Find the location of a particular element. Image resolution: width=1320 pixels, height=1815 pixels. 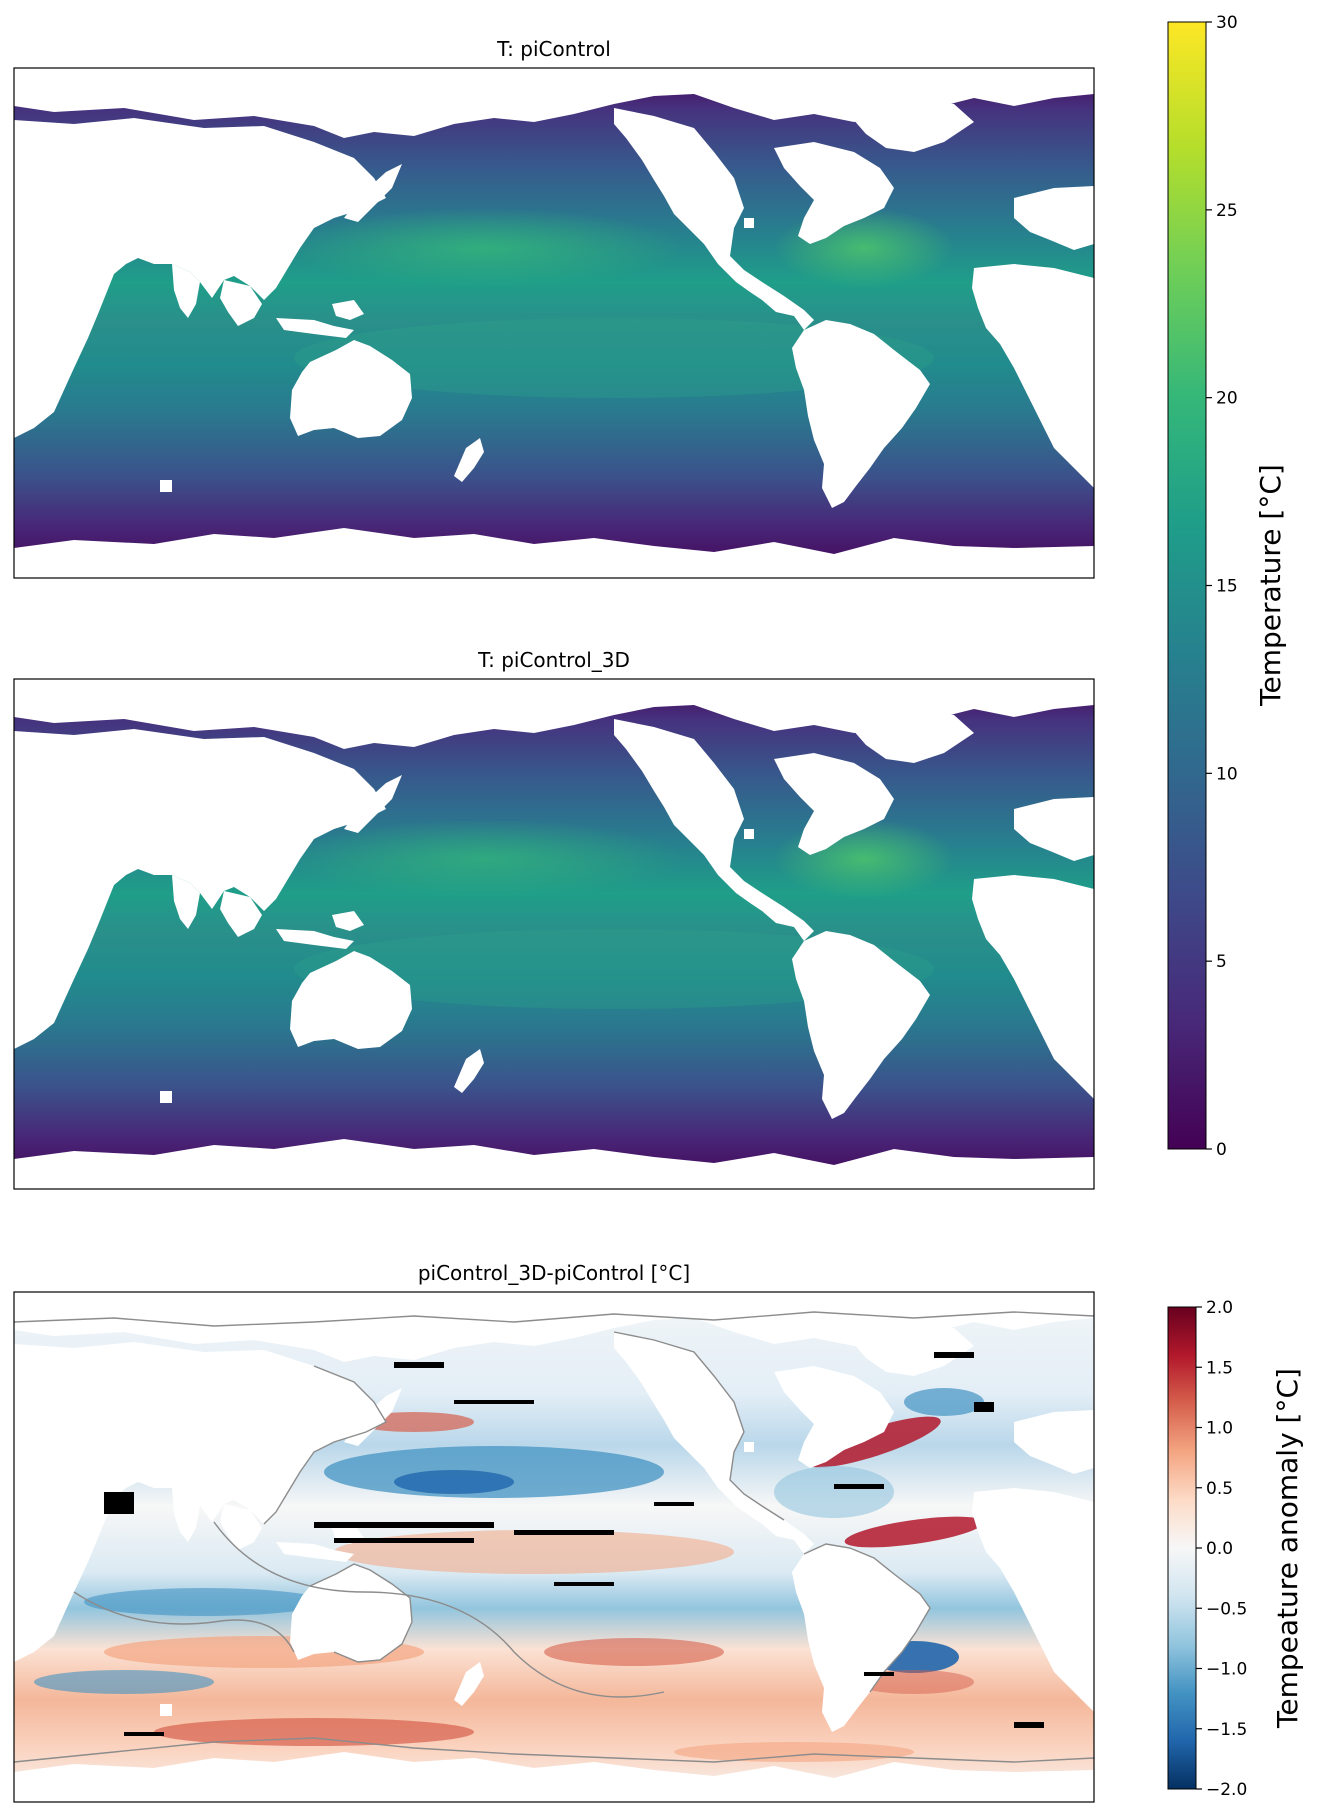

colorbar-temperature: 0 5 10 15 20 25 30 Temperature [°C] is located at coordinates (1227, 586).